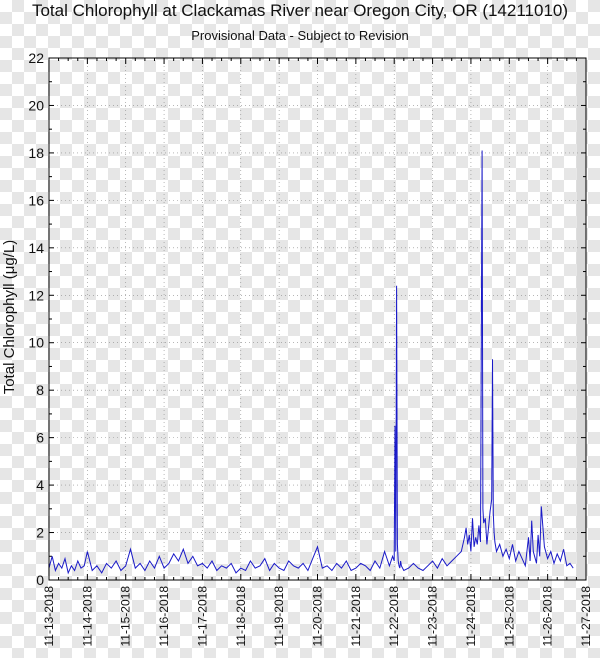 The width and height of the screenshot is (600, 658). Describe the element at coordinates (36, 153) in the screenshot. I see `y-tick-label: 18` at that location.